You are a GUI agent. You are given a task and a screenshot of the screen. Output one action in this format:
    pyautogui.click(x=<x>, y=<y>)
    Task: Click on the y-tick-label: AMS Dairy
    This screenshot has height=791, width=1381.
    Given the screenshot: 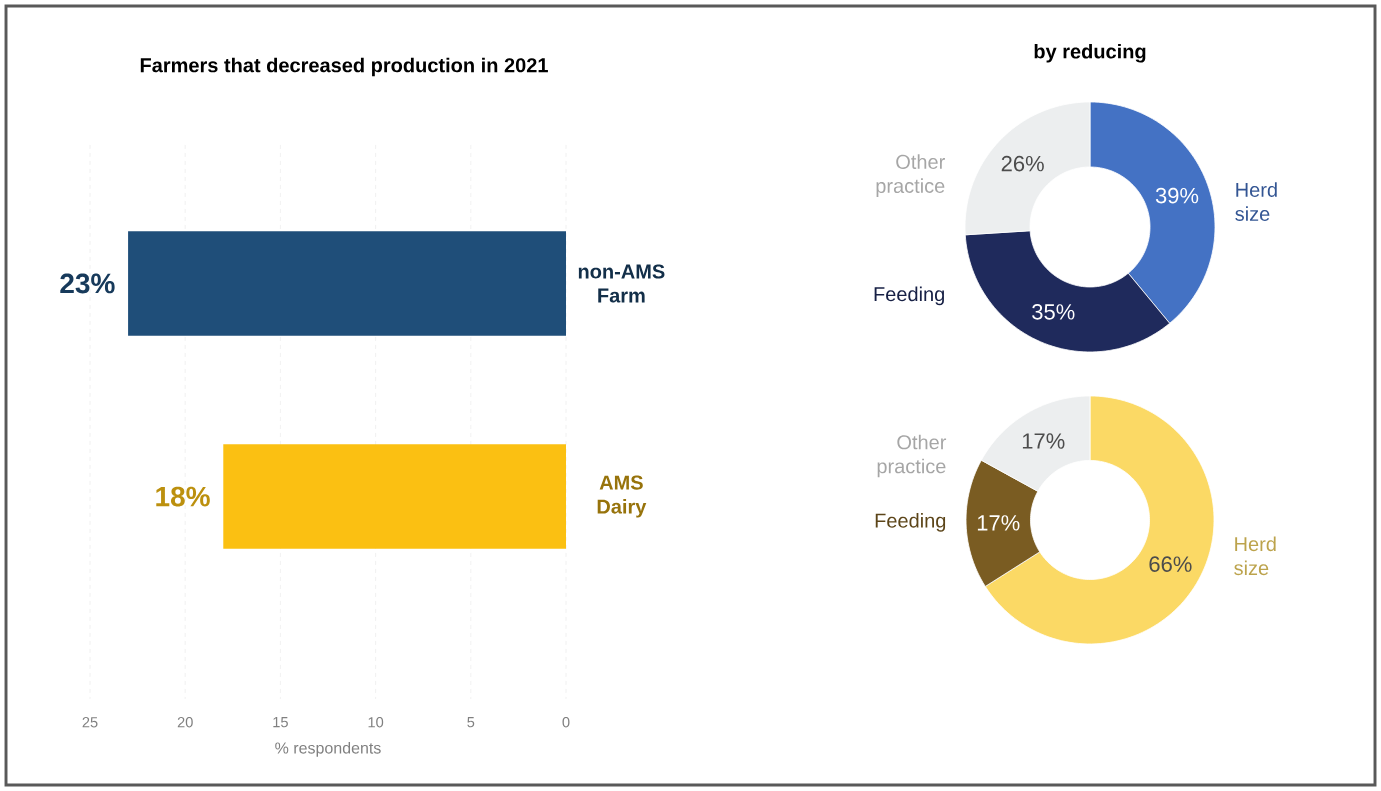 What is the action you would take?
    pyautogui.click(x=622, y=496)
    